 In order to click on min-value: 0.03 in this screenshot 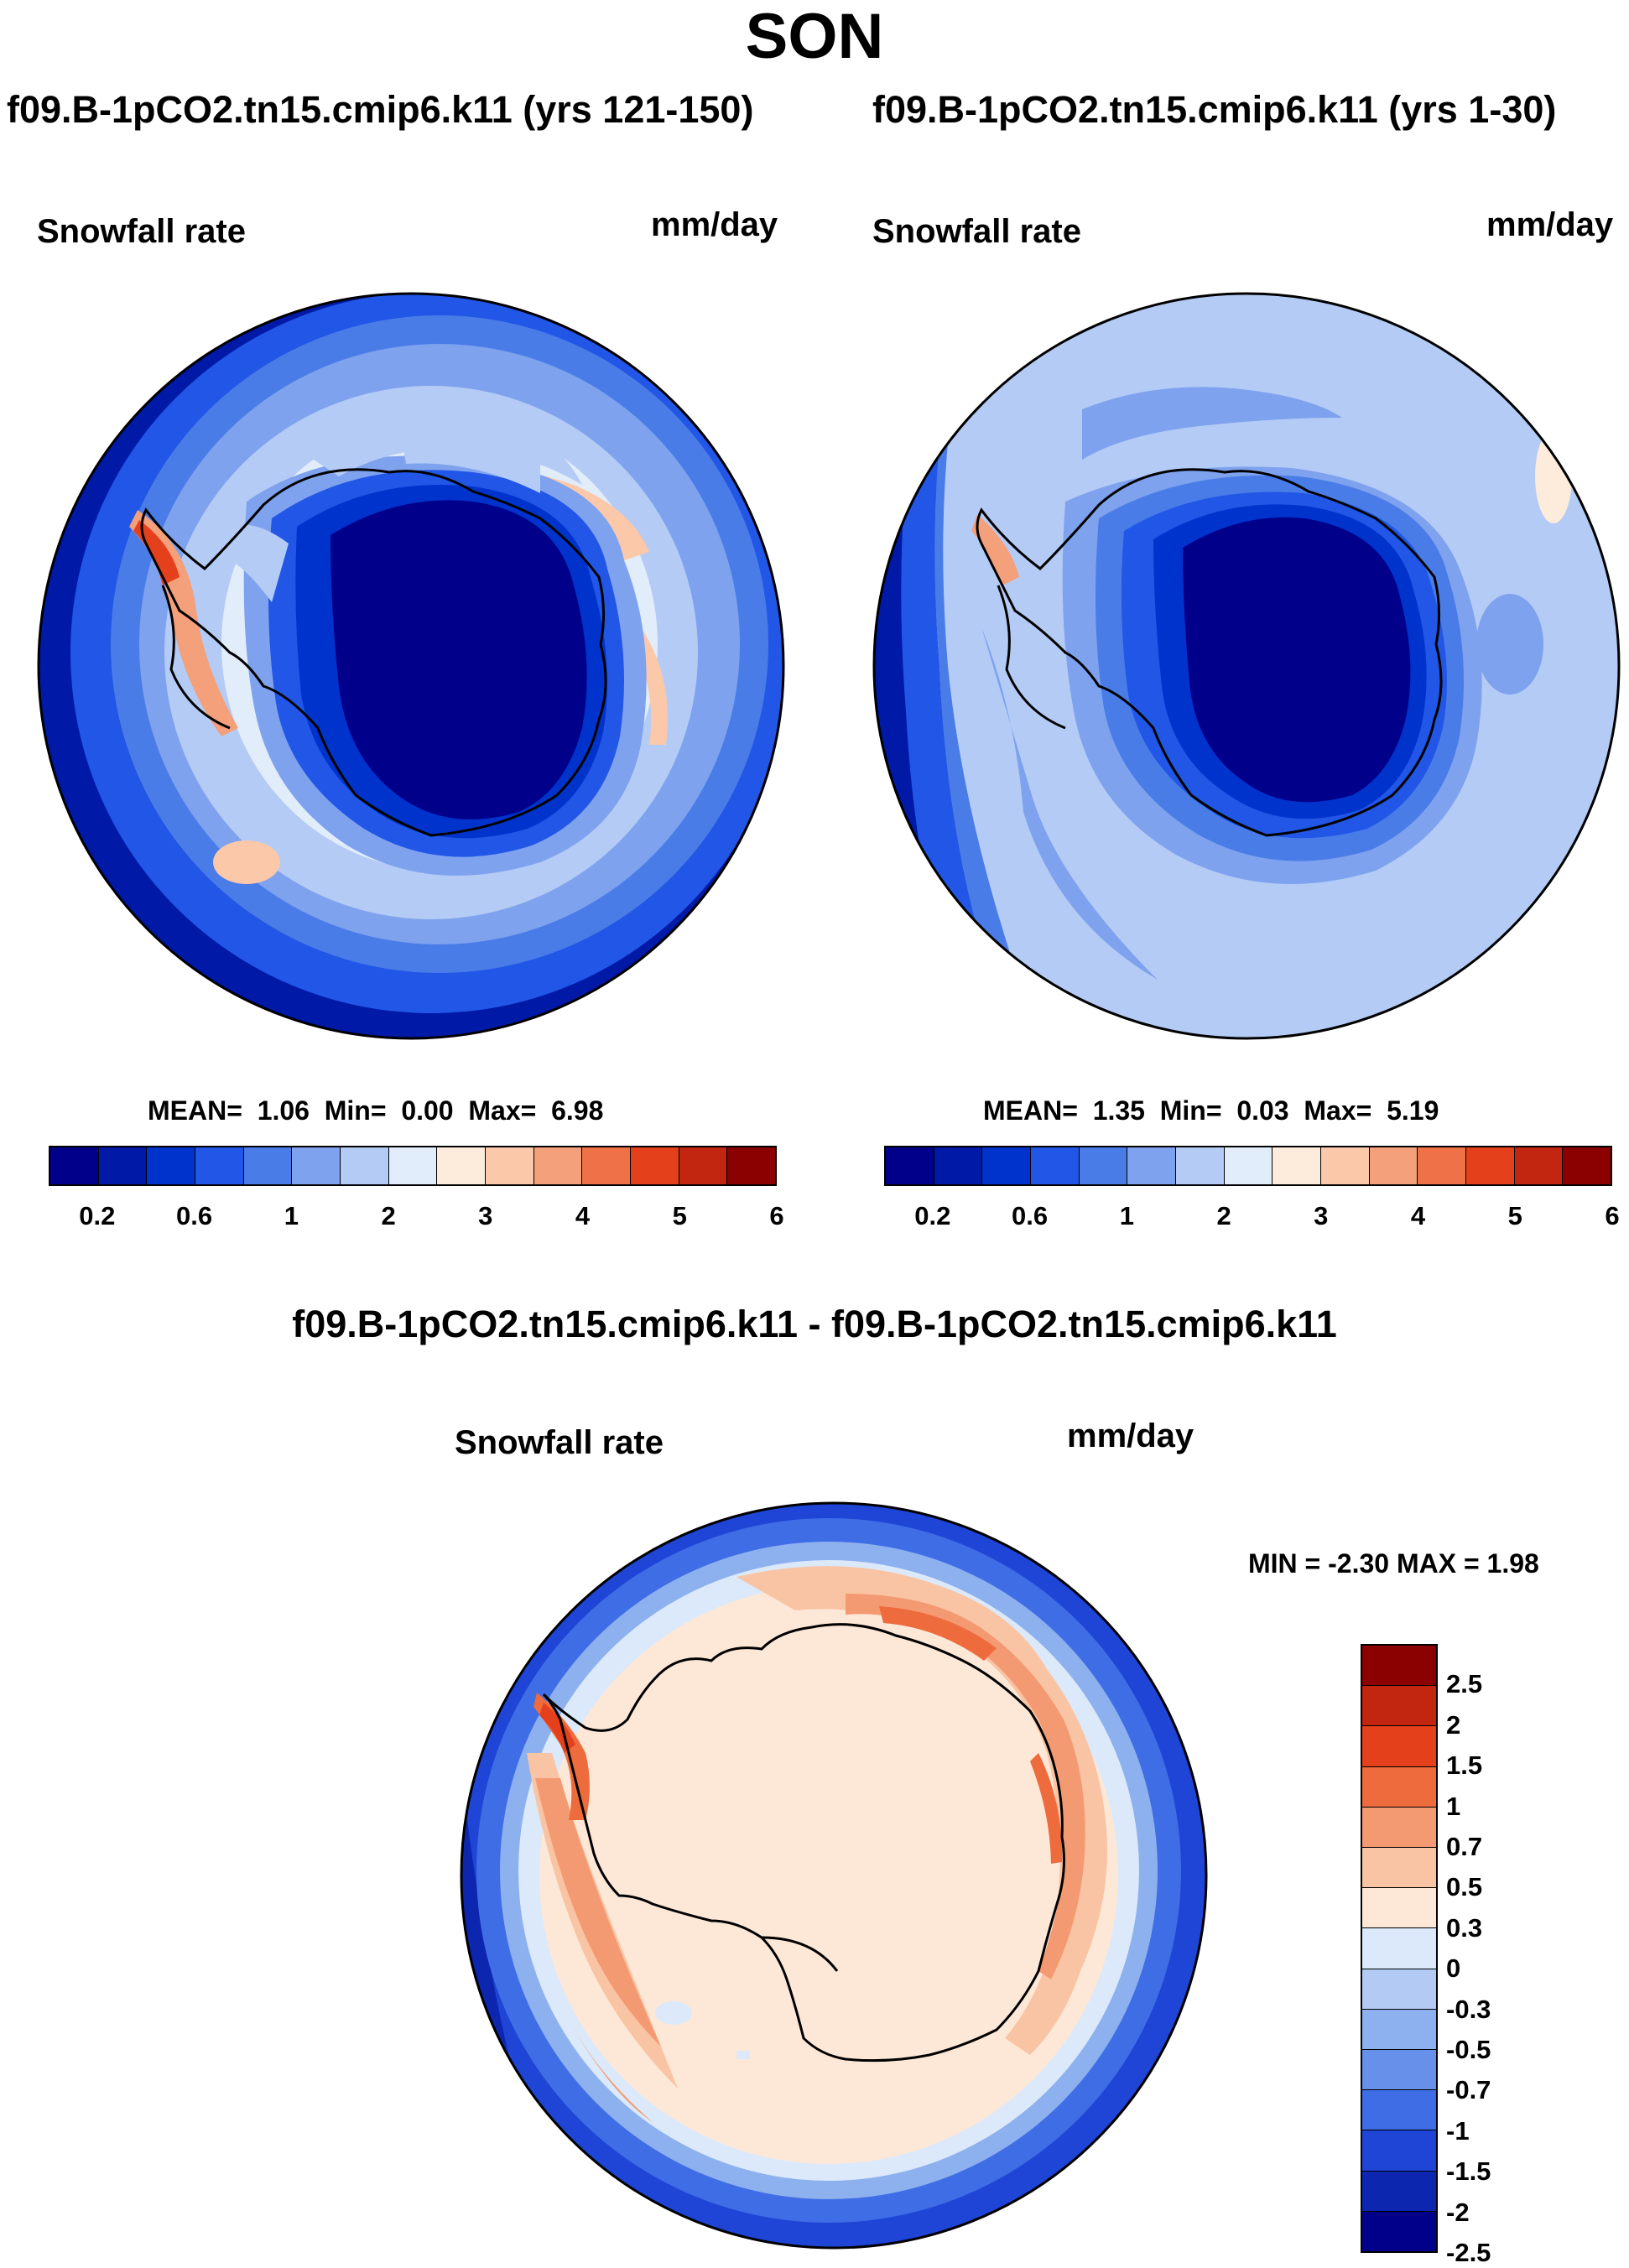, I will do `click(1262, 1110)`.